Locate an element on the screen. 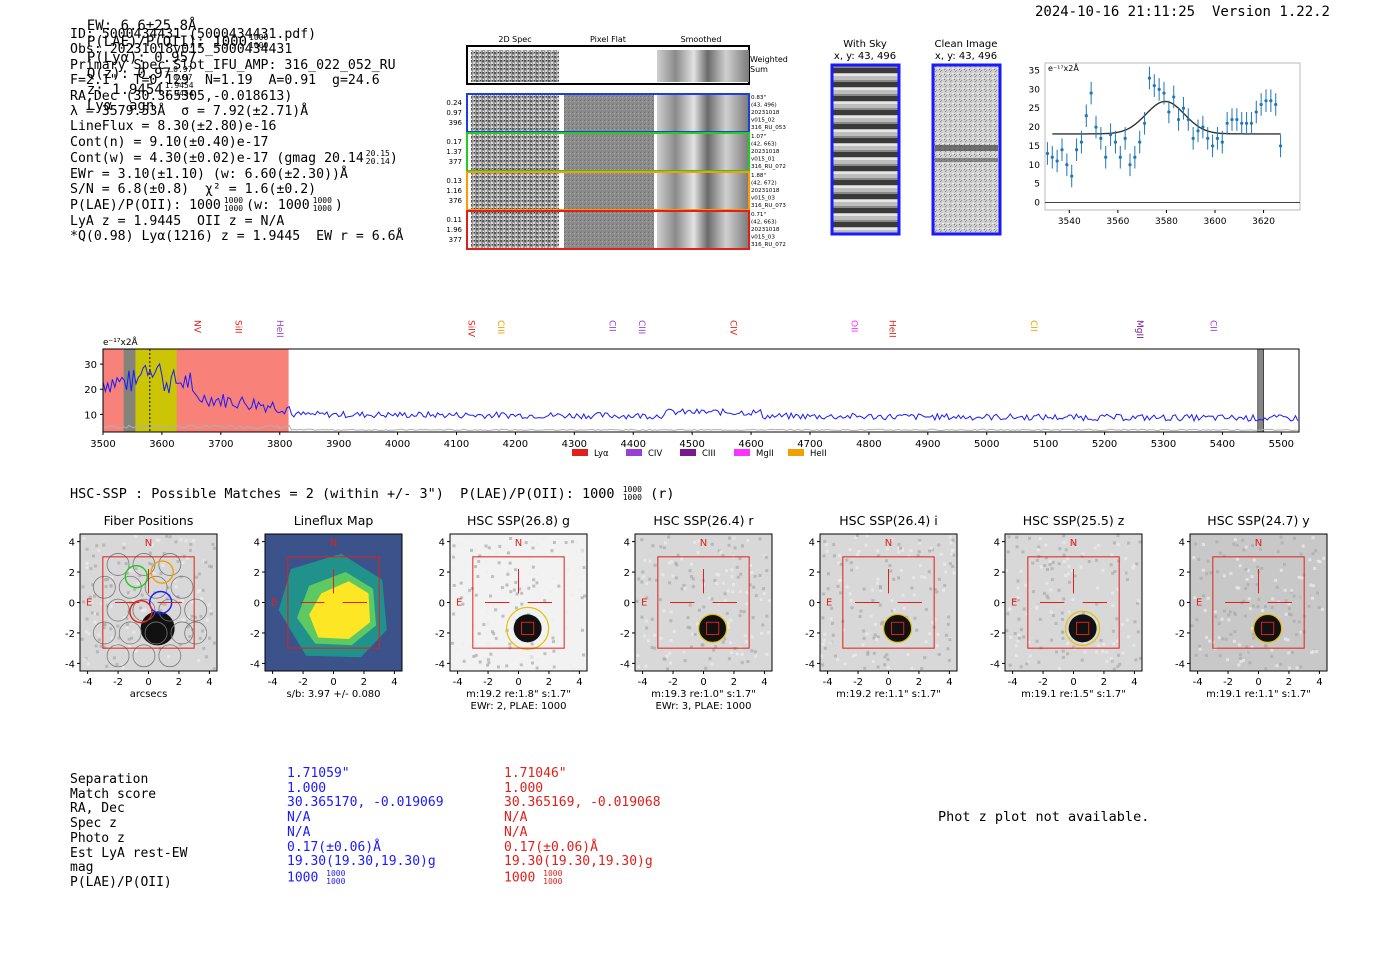 This screenshot has width=1400, height=953. source-blob is located at coordinates (712, 628).